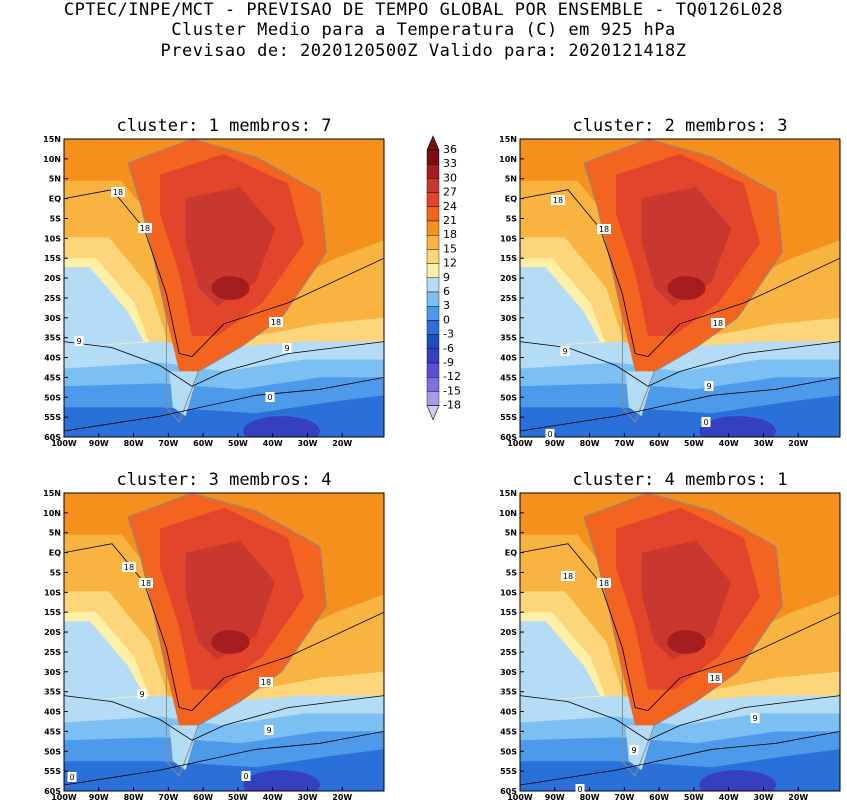 The height and width of the screenshot is (803, 847). Describe the element at coordinates (520, 443) in the screenshot. I see `lon-label: 100W` at that location.